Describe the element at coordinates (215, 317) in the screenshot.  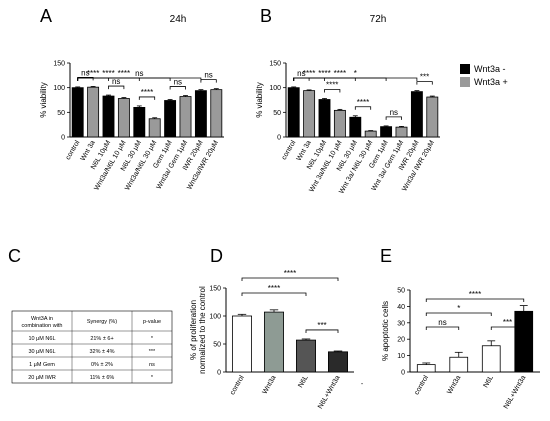
I see `d-y-tick-label: 100` at that location.